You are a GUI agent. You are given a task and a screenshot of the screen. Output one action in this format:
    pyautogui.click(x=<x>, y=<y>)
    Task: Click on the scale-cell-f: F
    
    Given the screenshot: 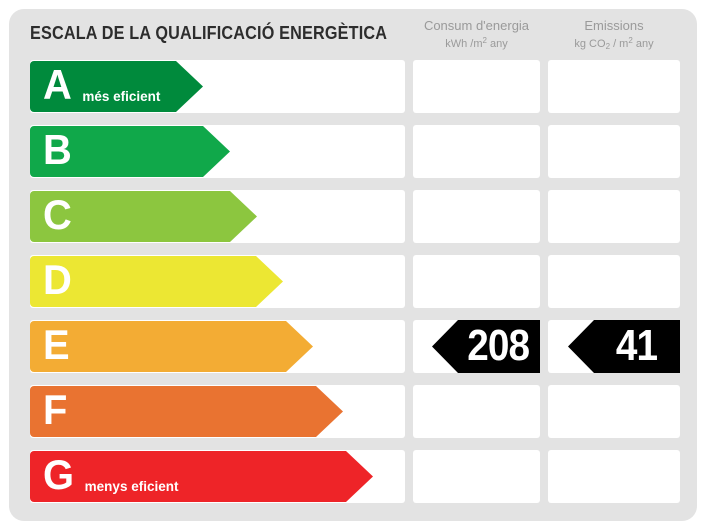 What is the action you would take?
    pyautogui.click(x=217, y=411)
    